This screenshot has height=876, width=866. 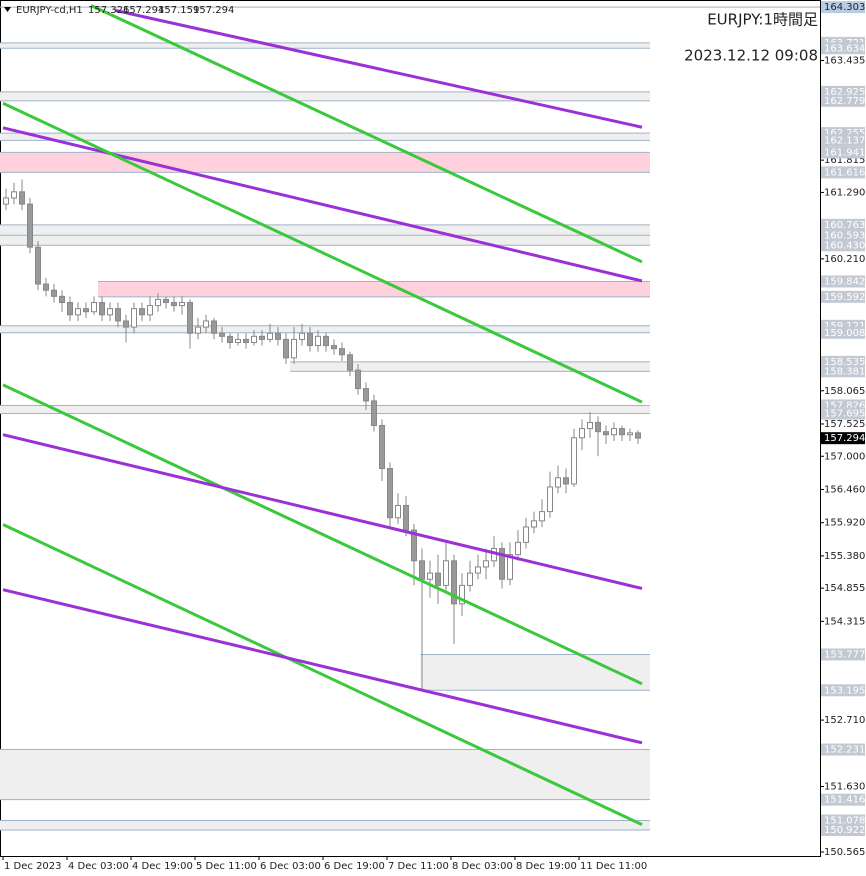 I want to click on level-label: 157.695, so click(x=844, y=414).